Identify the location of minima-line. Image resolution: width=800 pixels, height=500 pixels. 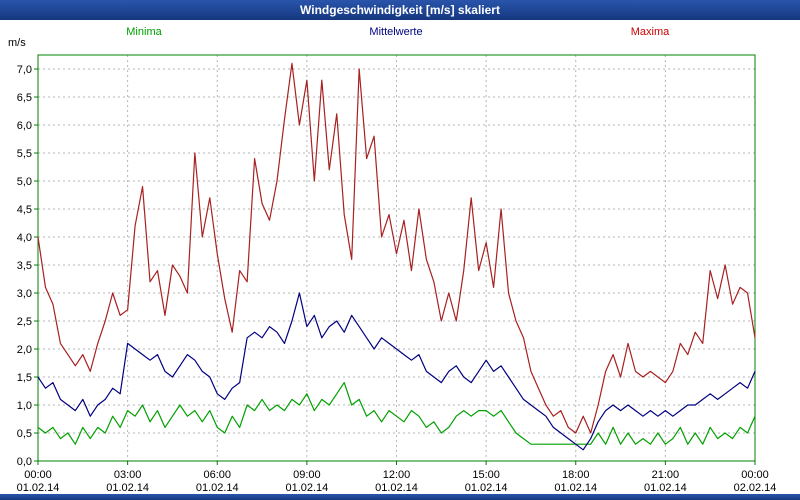
(396, 413).